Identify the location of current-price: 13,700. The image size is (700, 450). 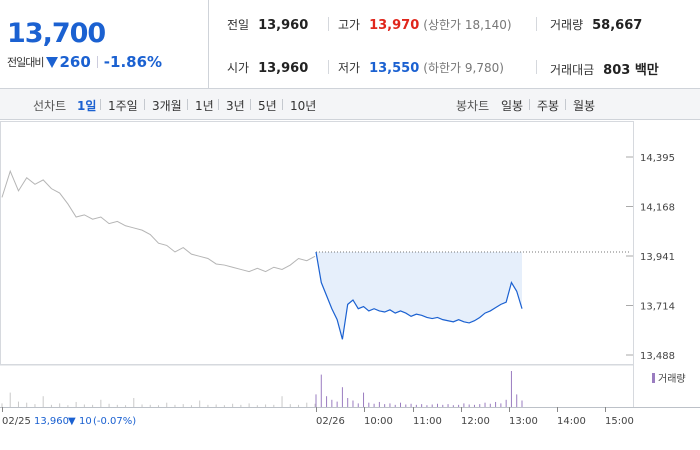
(56, 33).